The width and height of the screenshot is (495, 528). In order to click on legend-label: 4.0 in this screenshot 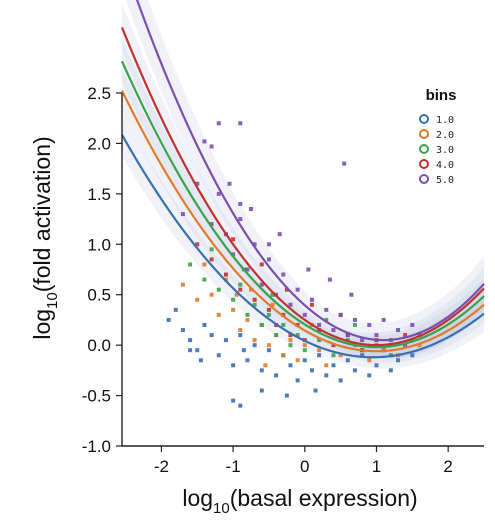, I will do `click(445, 165)`.